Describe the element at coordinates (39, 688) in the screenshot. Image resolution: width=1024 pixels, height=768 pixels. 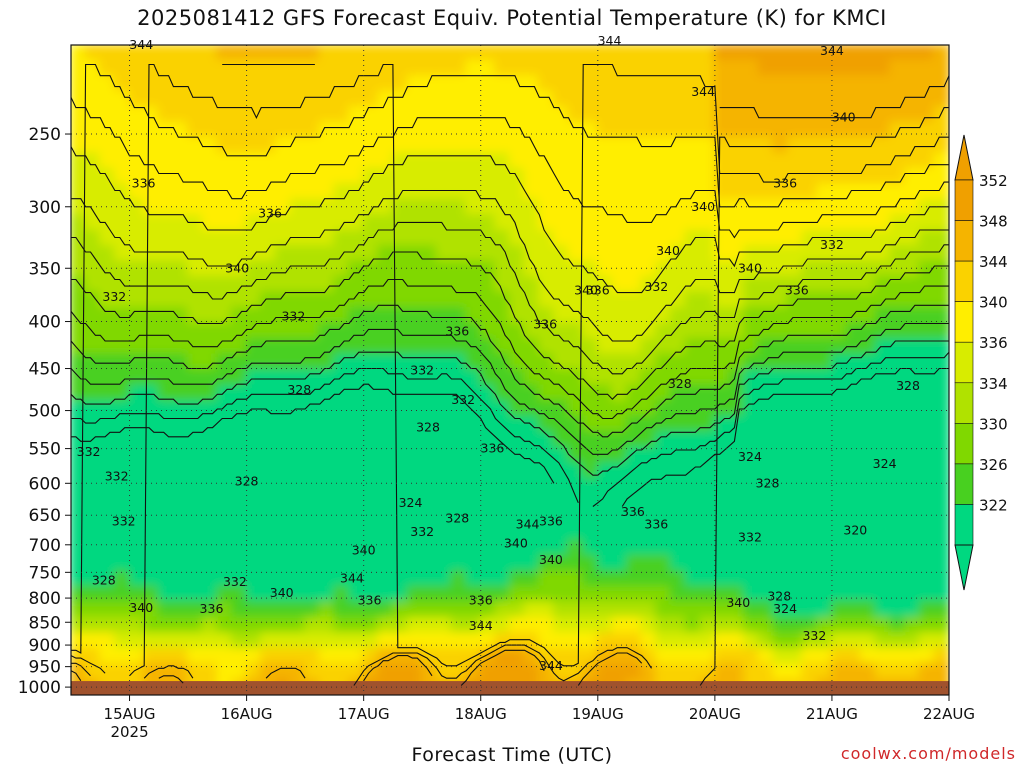
I see `y-tick-label: 1000` at that location.